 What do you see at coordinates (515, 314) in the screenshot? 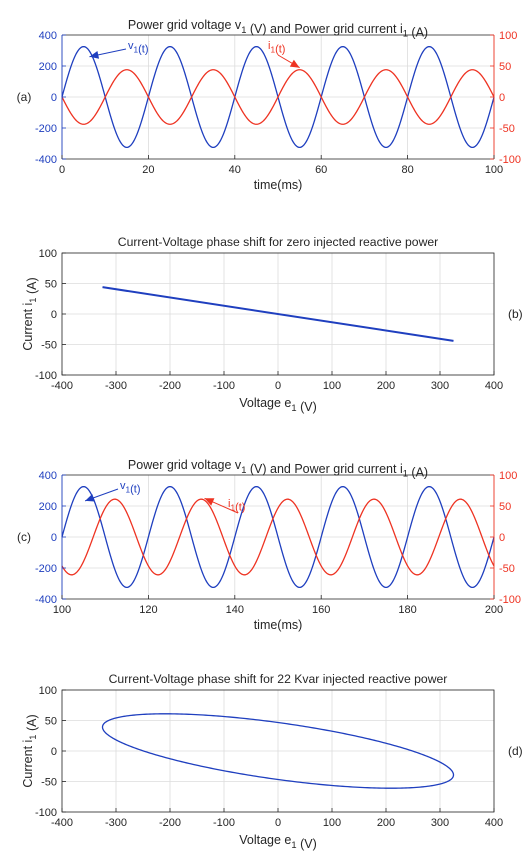
I see `panel-label: (b)` at bounding box center [515, 314].